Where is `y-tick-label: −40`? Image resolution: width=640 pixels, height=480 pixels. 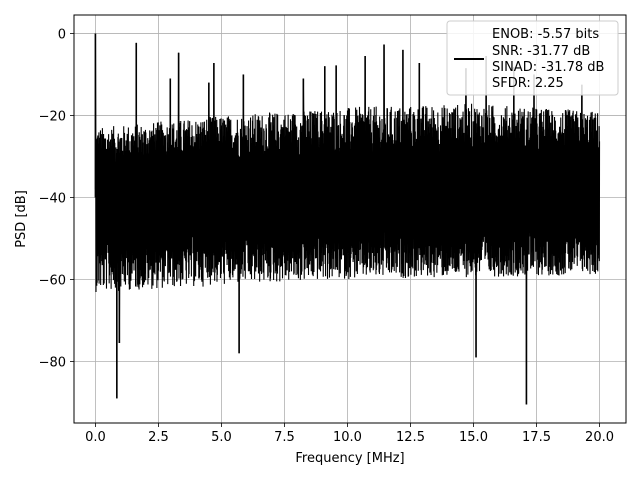
y-tick-label: −40 is located at coordinates (52, 198).